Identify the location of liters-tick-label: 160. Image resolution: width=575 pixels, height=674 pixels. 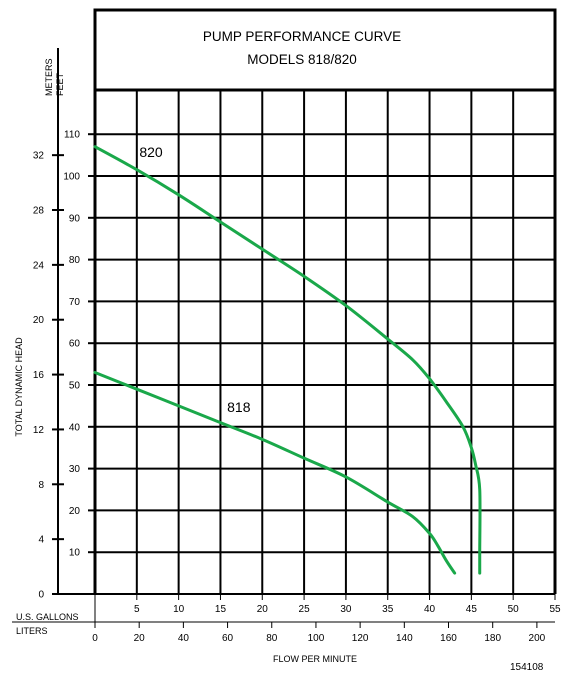
(448, 638).